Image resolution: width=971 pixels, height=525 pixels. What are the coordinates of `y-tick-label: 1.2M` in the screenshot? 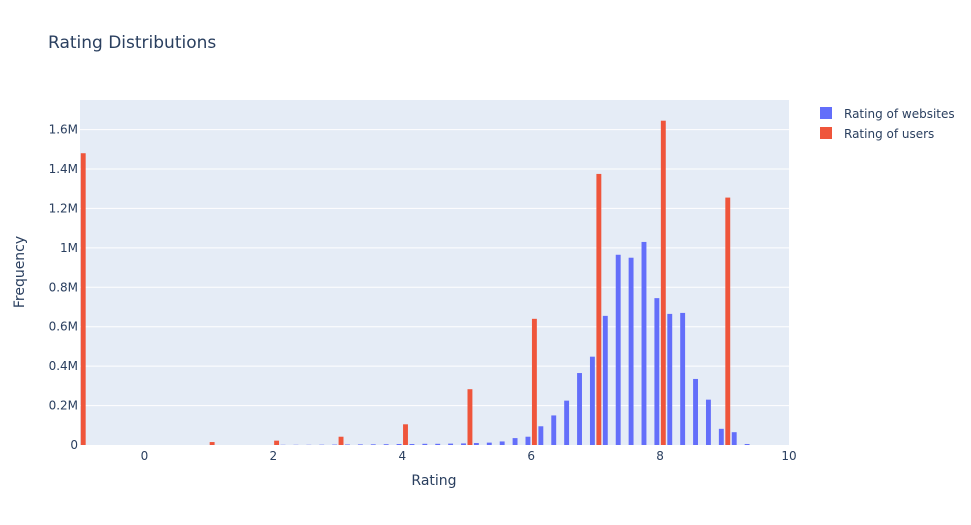 It's located at (63, 208).